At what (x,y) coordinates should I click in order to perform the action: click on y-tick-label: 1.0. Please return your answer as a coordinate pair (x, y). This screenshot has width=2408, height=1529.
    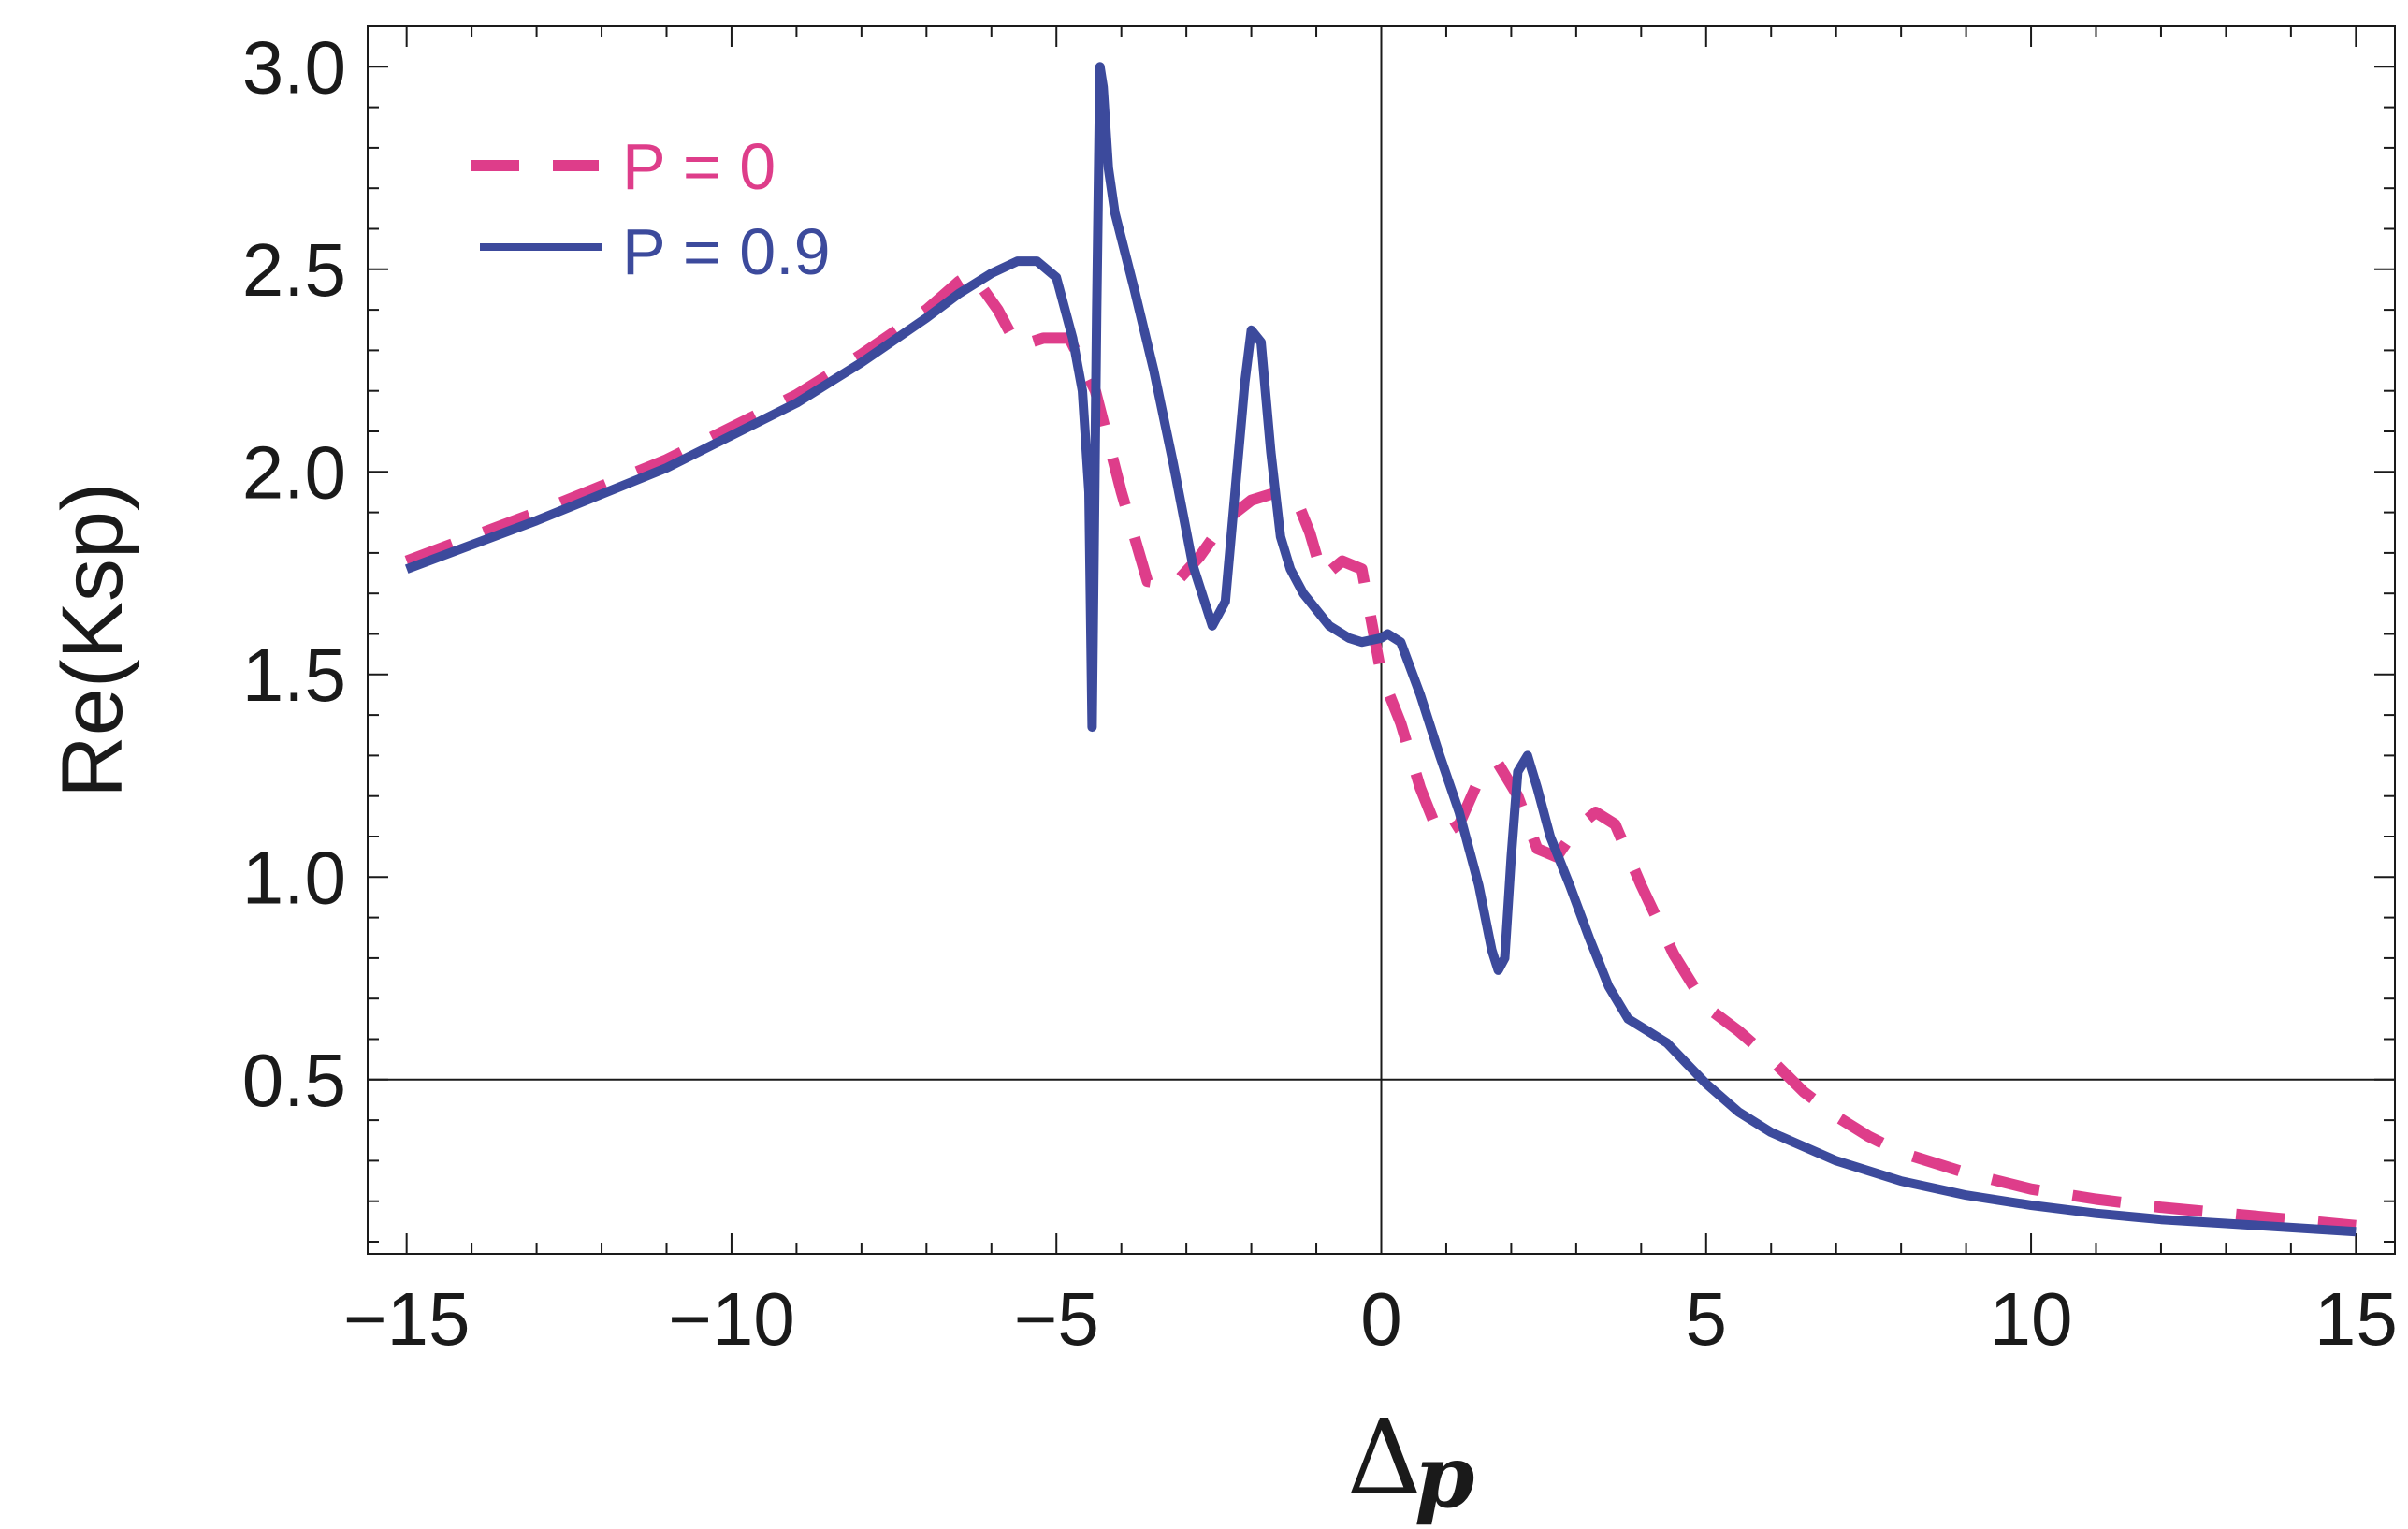
    Looking at the image, I should click on (294, 877).